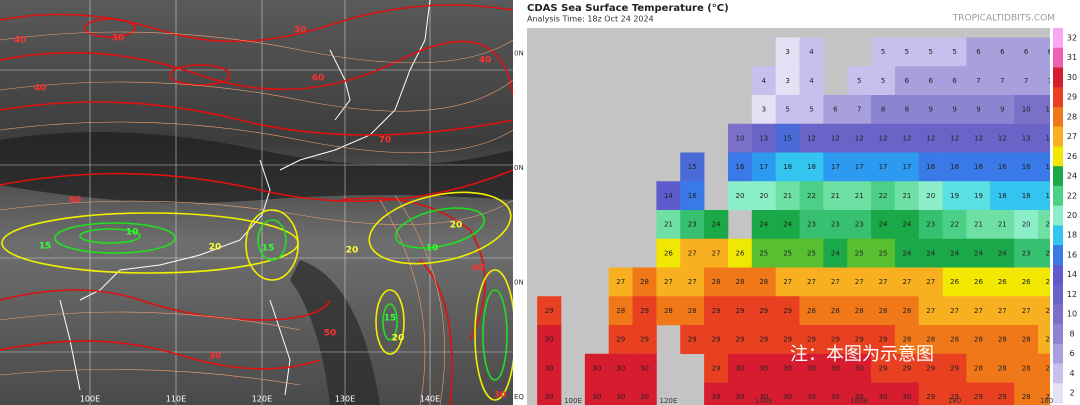  I want to click on sst-value: 26, so click(1050, 282).